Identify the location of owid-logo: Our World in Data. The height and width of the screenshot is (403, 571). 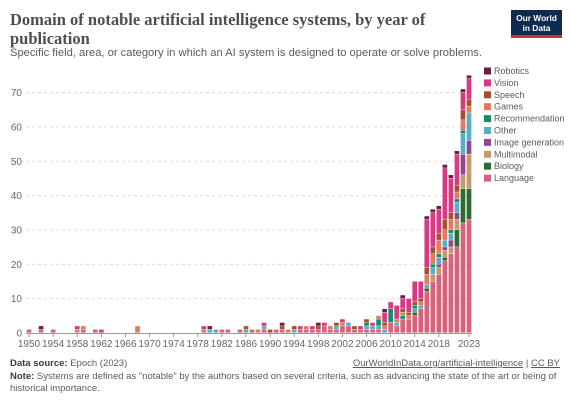
(536, 24).